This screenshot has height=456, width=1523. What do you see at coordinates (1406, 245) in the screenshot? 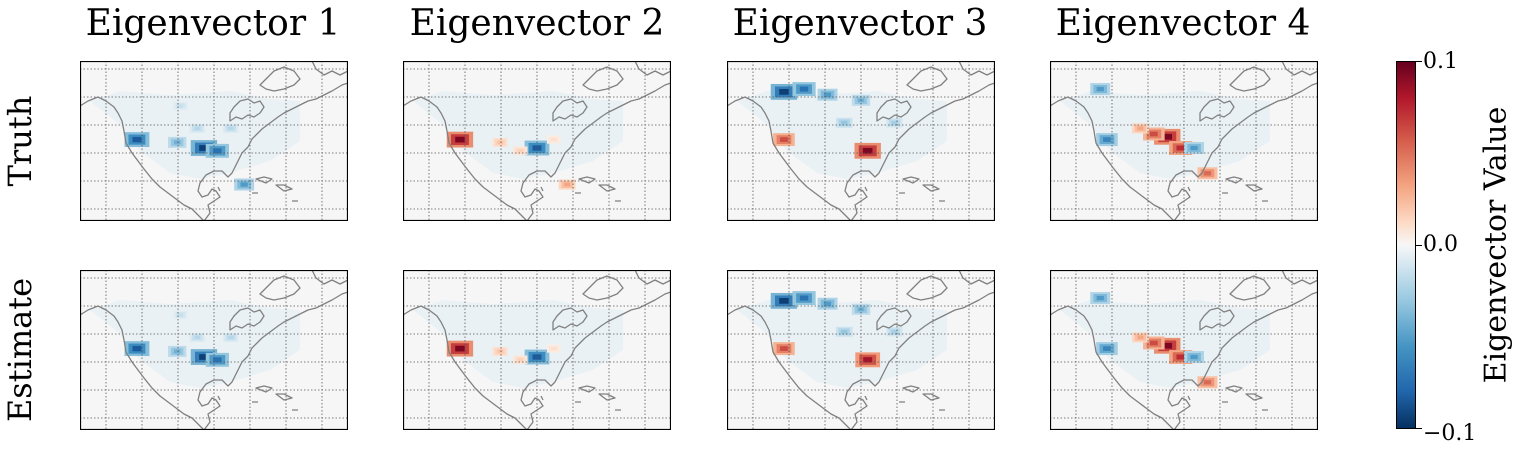
I see `colorbar` at bounding box center [1406, 245].